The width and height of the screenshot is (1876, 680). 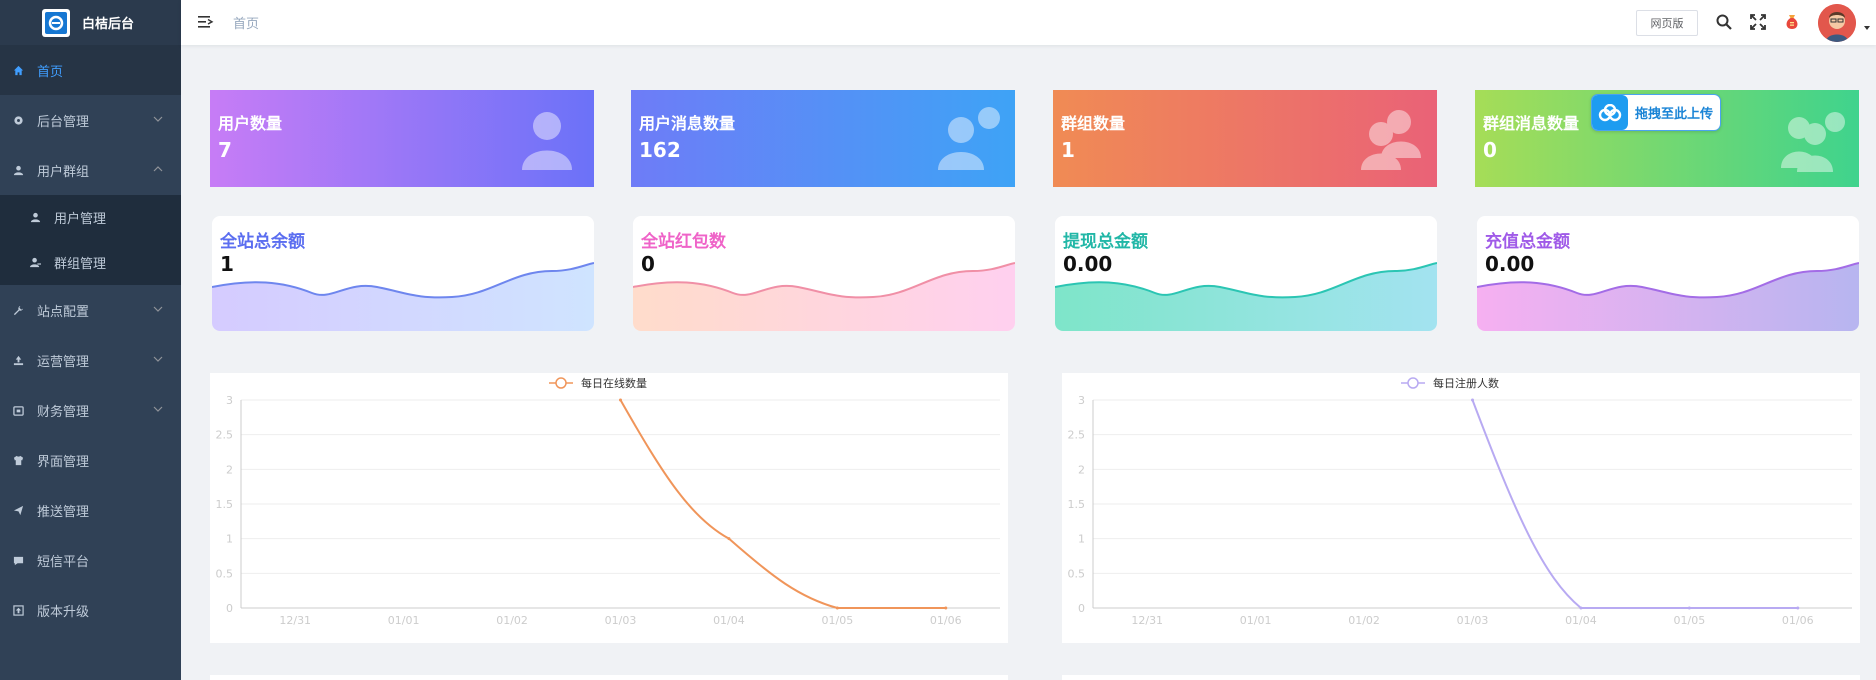 I want to click on sidebar-subitem-group-management: 群组管理, so click(x=90, y=262).